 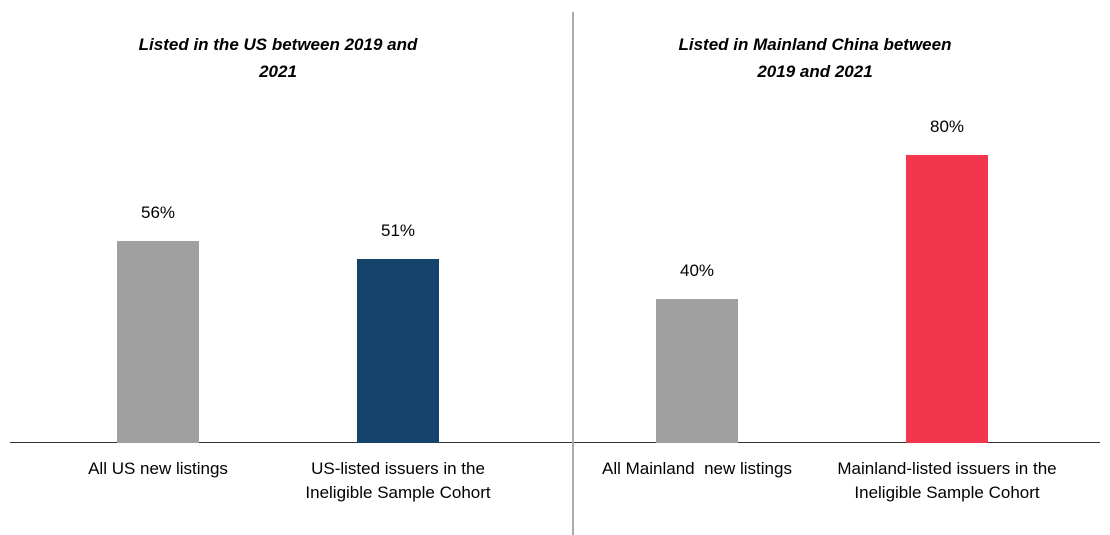 What do you see at coordinates (278, 58) in the screenshot?
I see `panel-title: Listed in the US between 2019 and 2021` at bounding box center [278, 58].